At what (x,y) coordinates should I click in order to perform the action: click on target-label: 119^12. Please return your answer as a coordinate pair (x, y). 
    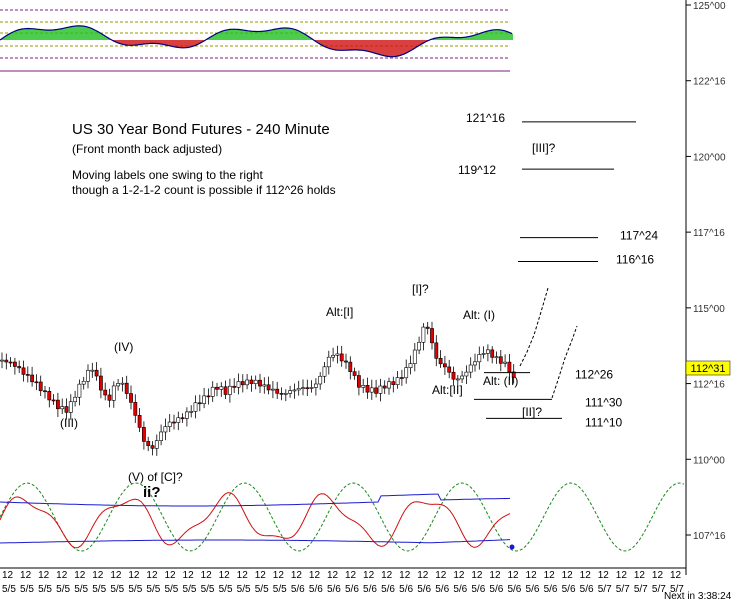
    Looking at the image, I should click on (477, 170).